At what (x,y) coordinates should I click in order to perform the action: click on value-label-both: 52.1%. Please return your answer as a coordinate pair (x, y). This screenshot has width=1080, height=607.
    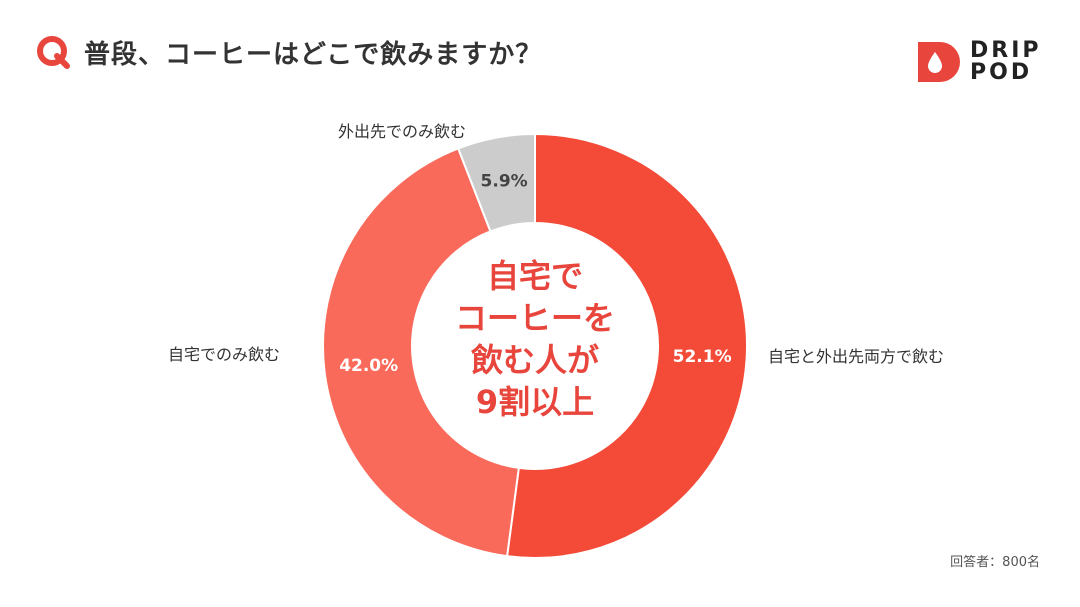
    Looking at the image, I should click on (702, 357).